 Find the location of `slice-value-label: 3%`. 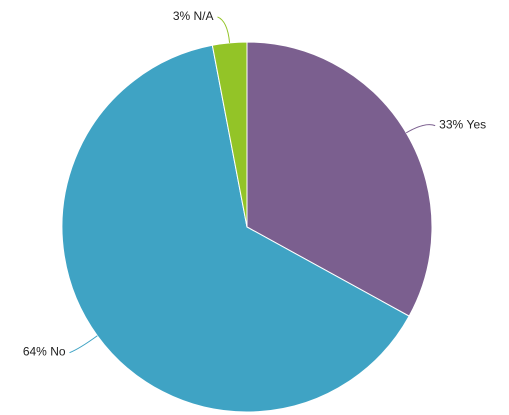

slice-value-label: 3% is located at coordinates (182, 16).